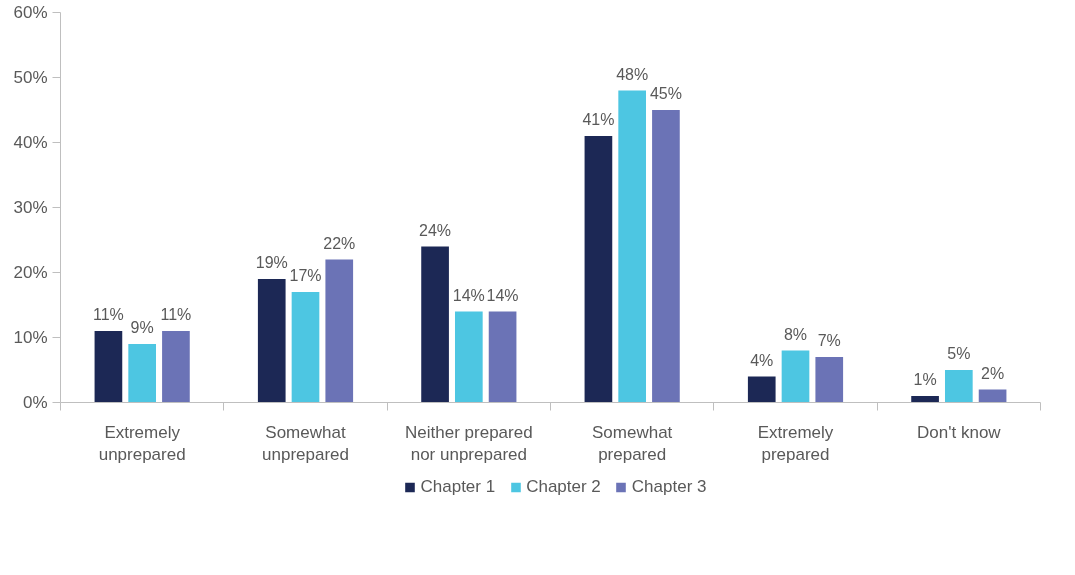 The image size is (1075, 575). What do you see at coordinates (339, 243) in the screenshot?
I see `data-label: 22%` at bounding box center [339, 243].